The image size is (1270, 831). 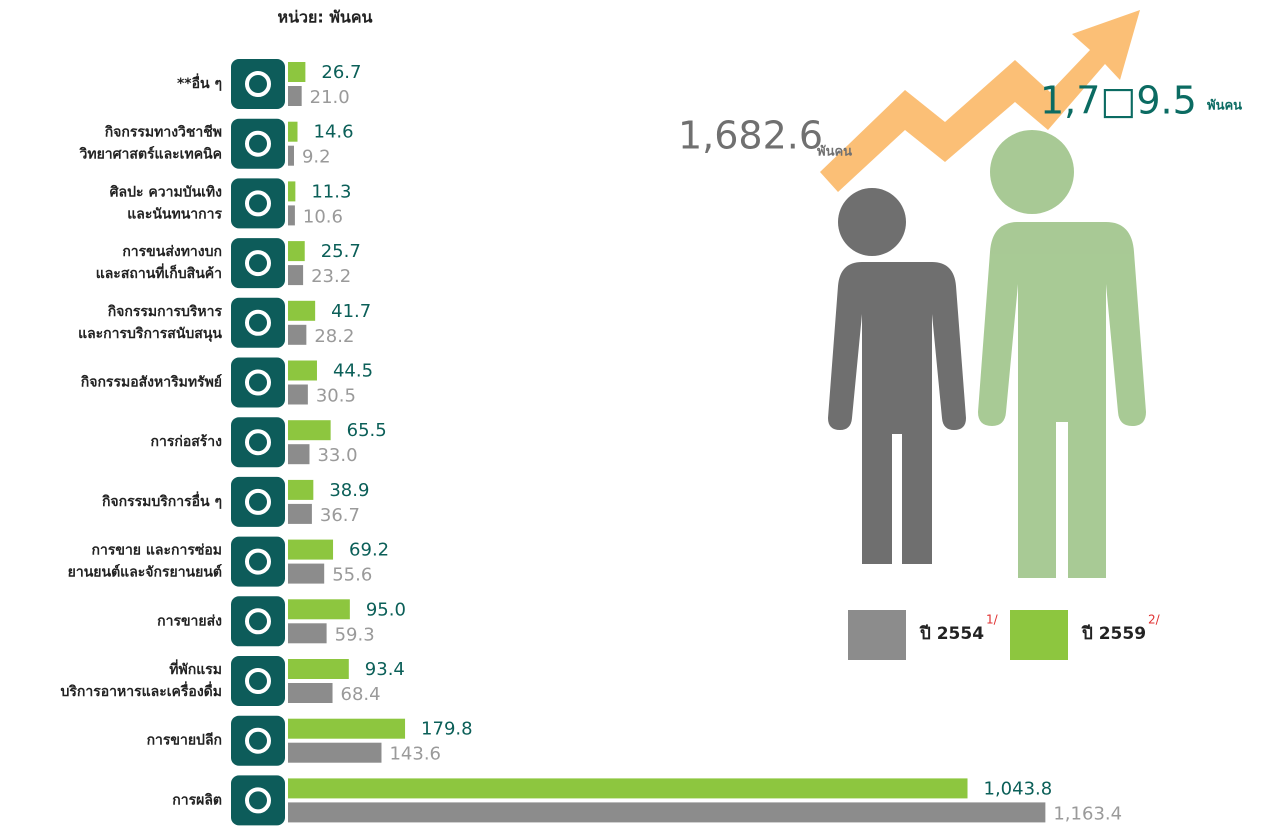 What do you see at coordinates (750, 136) in the screenshot?
I see `total-2554: 1,682.6` at bounding box center [750, 136].